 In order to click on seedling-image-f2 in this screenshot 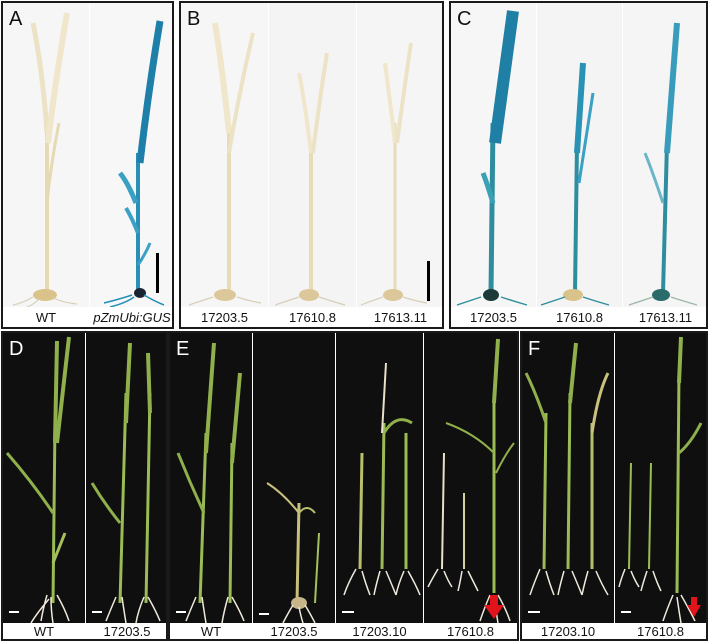, I will do `click(660, 478)`.